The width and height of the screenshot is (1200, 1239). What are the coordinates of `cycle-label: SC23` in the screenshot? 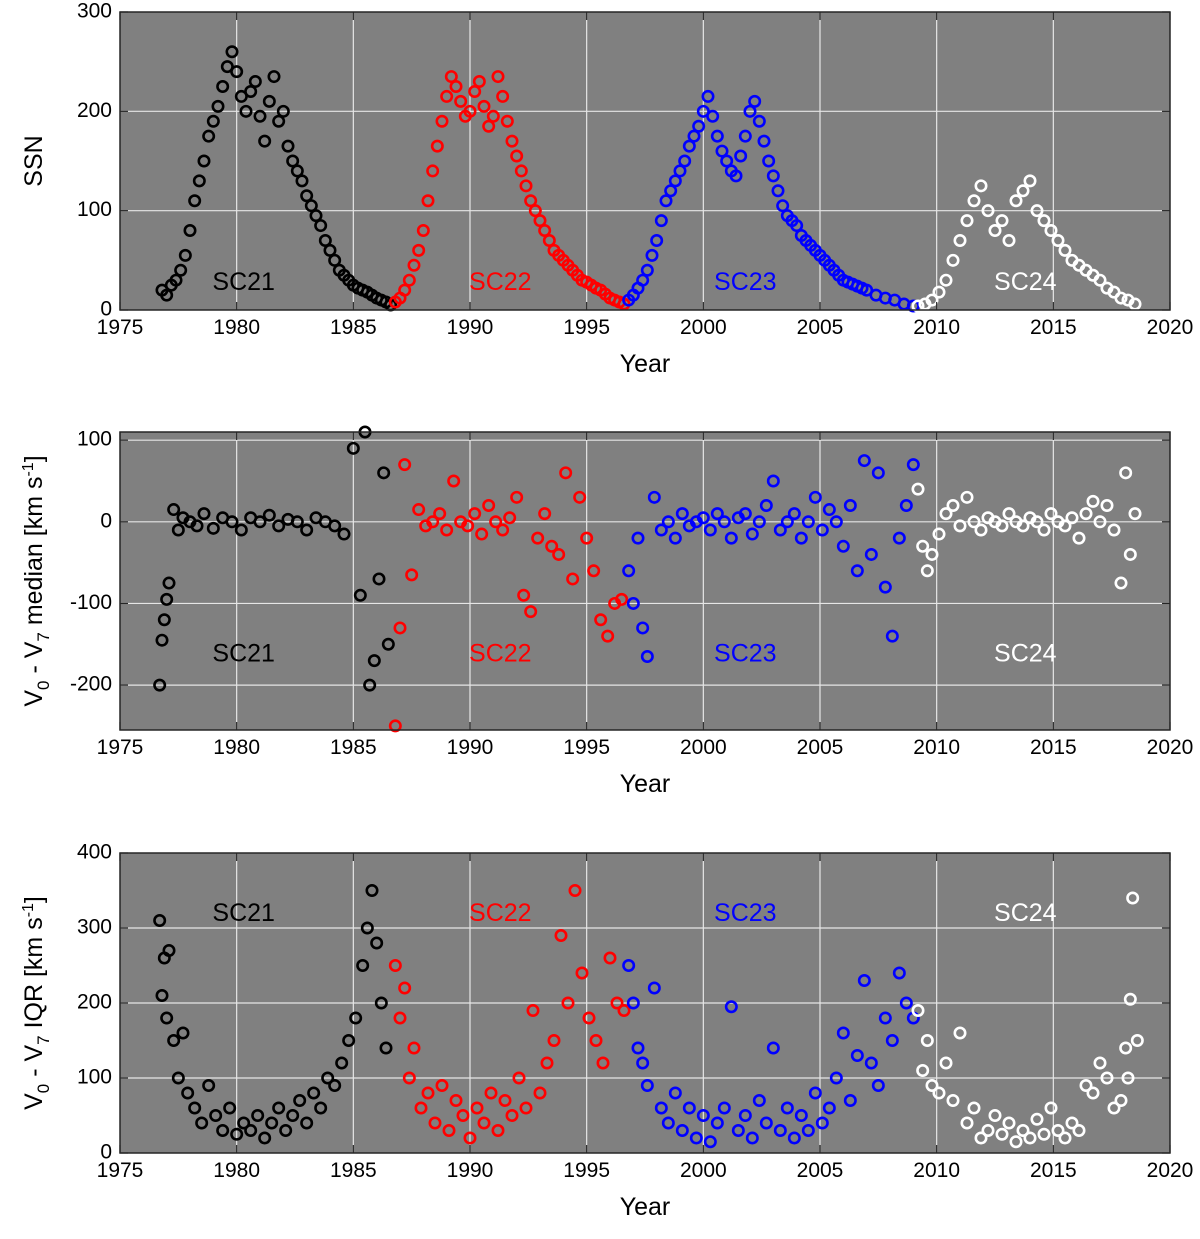 It's located at (745, 282).